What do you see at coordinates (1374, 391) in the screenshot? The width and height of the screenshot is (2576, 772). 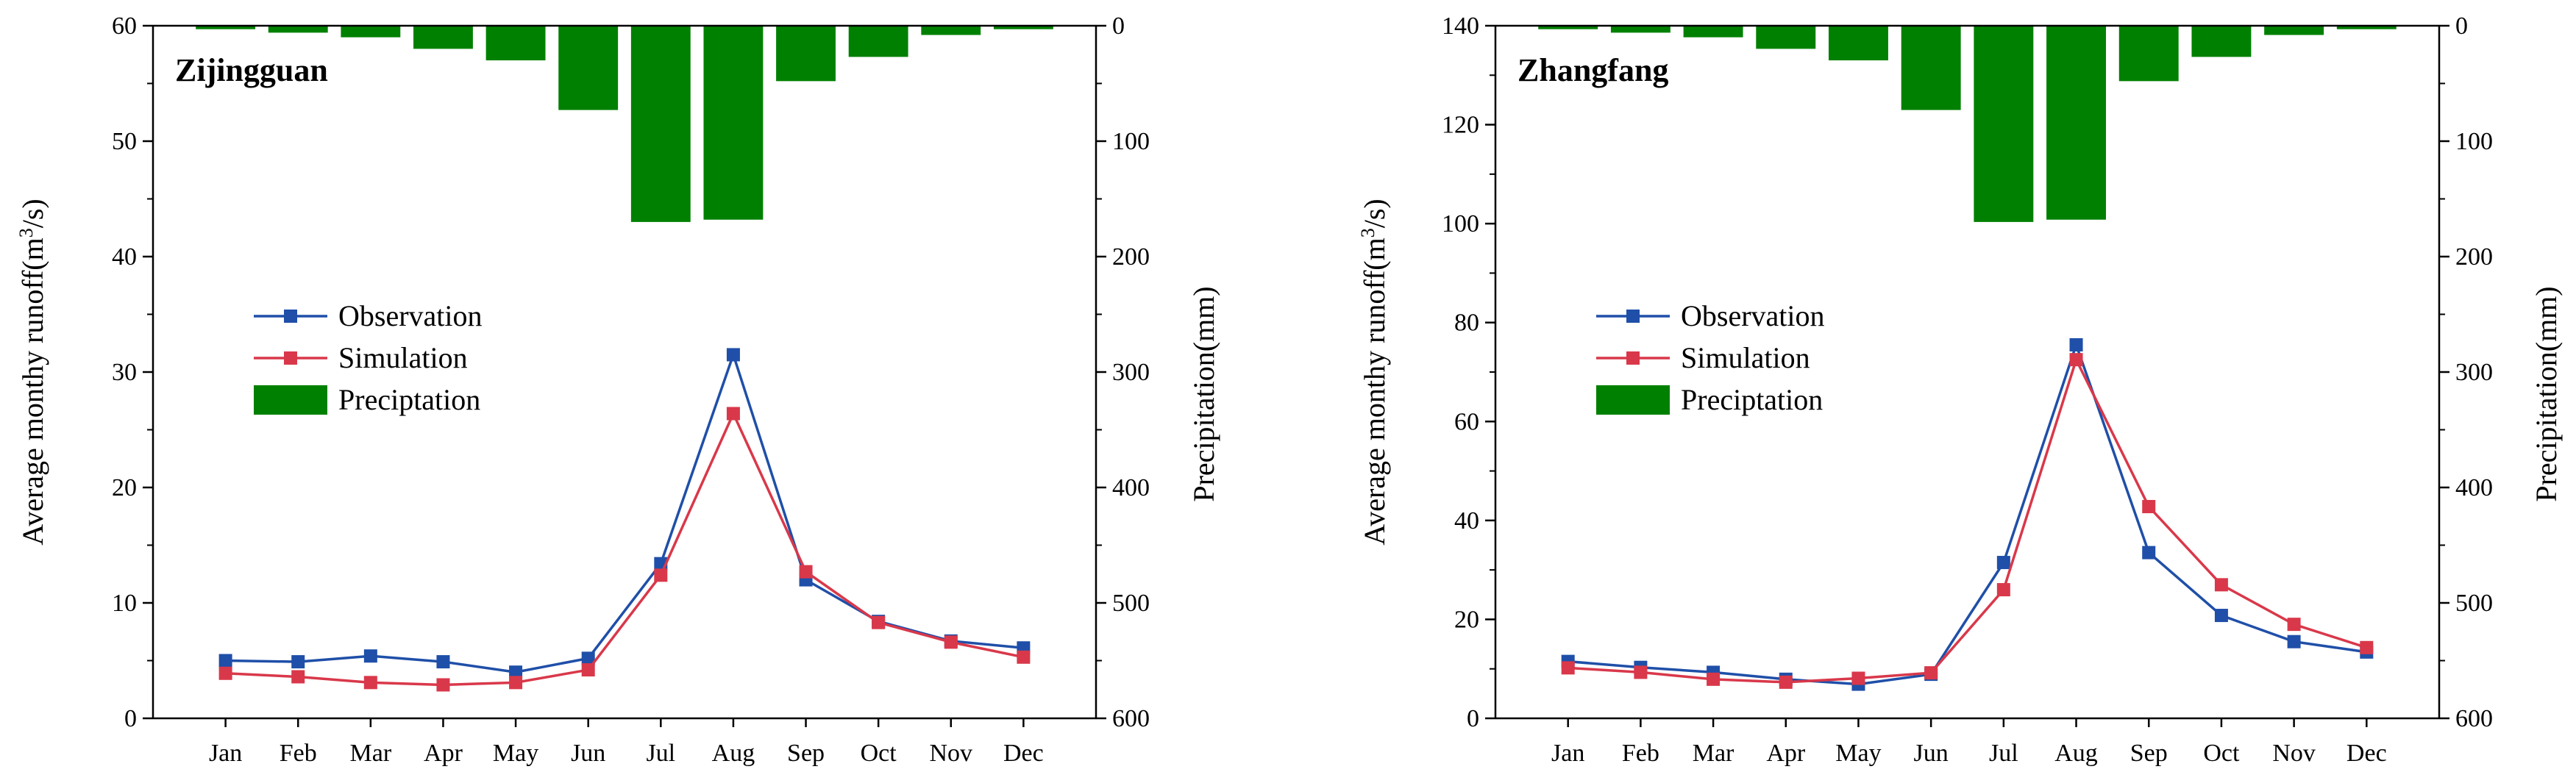 I see `y-axis-title-pre: Average monthy runoff(m` at bounding box center [1374, 391].